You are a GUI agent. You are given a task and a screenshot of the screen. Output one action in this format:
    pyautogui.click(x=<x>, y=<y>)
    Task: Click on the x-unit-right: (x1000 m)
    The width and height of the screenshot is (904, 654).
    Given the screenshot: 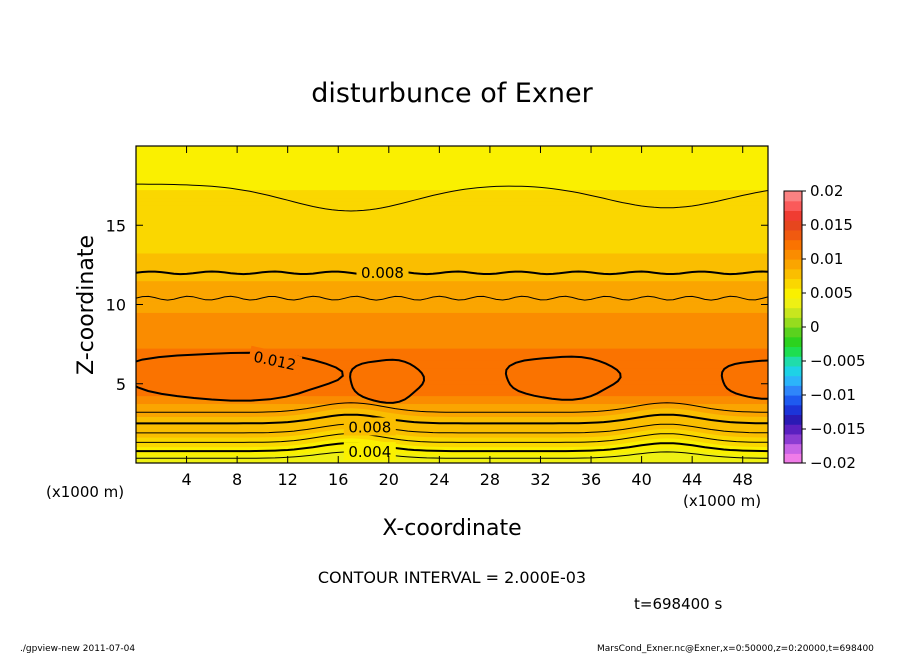 What is the action you would take?
    pyautogui.click(x=722, y=501)
    